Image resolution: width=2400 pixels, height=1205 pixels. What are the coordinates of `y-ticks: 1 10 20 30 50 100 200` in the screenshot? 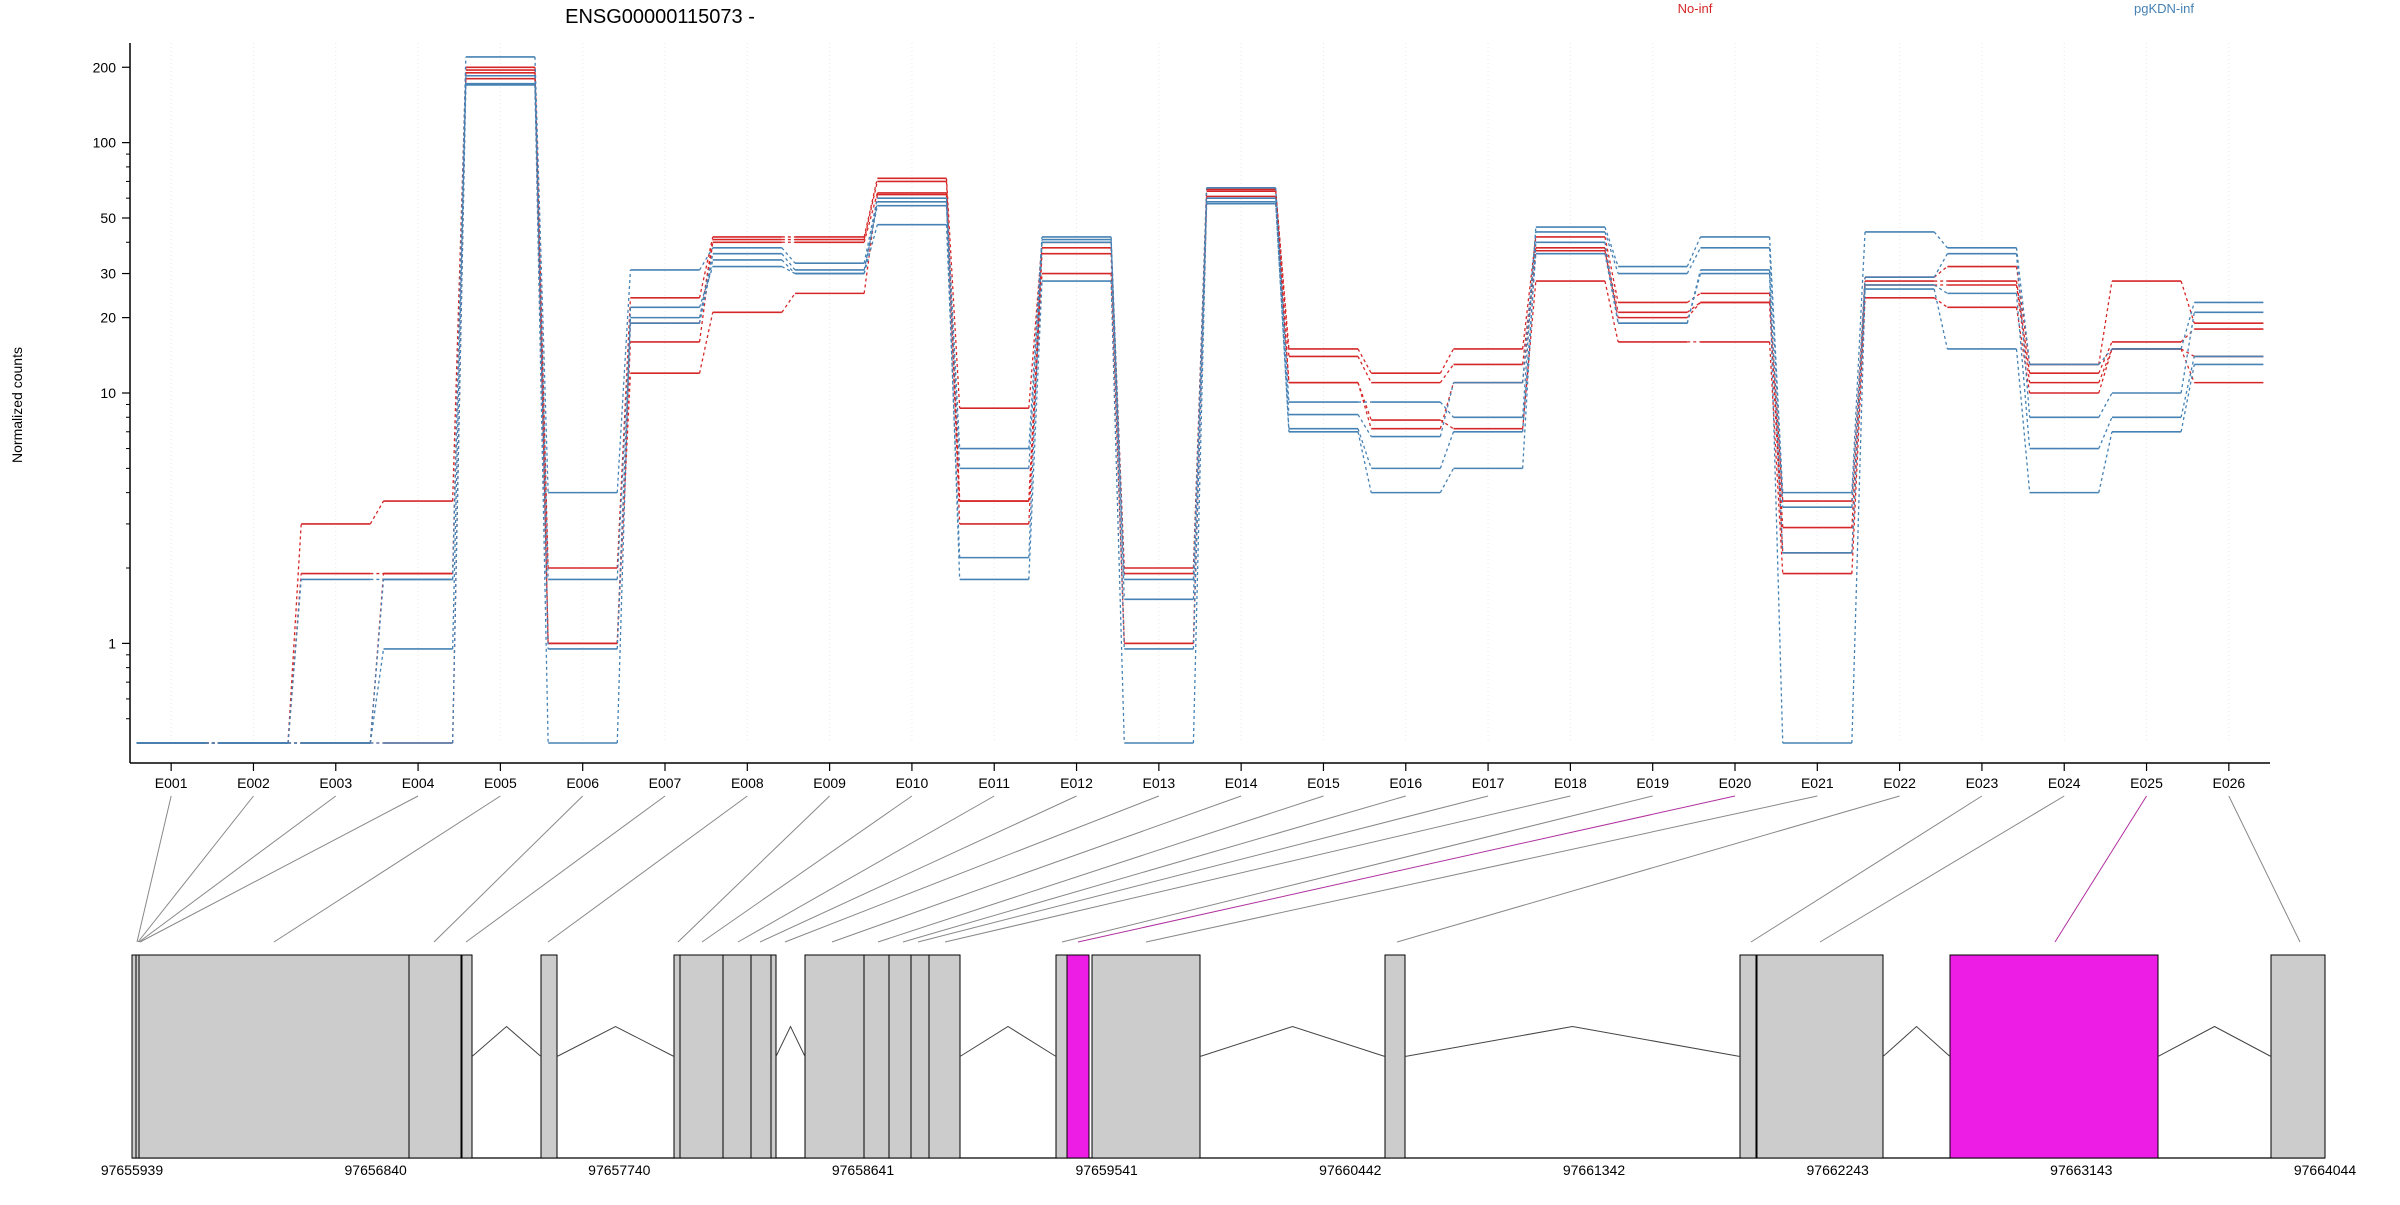 It's located at (111, 389).